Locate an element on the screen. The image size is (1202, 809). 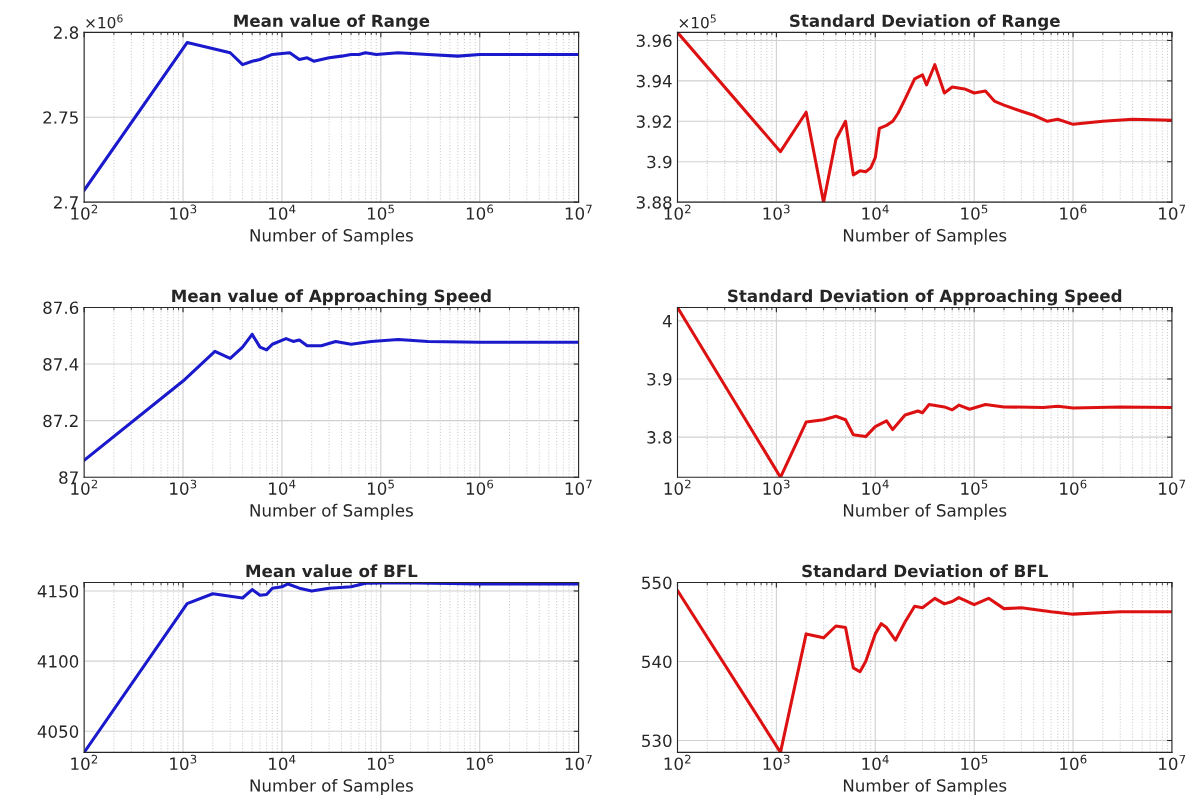
y-tick-label: 87.6 is located at coordinates (61, 308).